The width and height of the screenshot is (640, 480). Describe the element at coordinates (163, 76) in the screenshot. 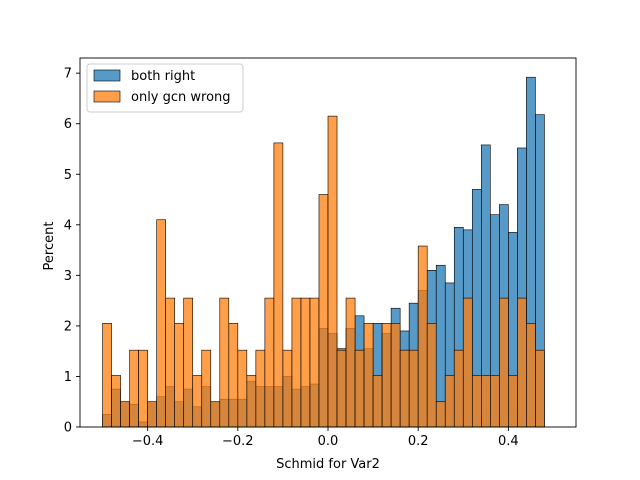

I see `legend-label-both-right: both right` at that location.